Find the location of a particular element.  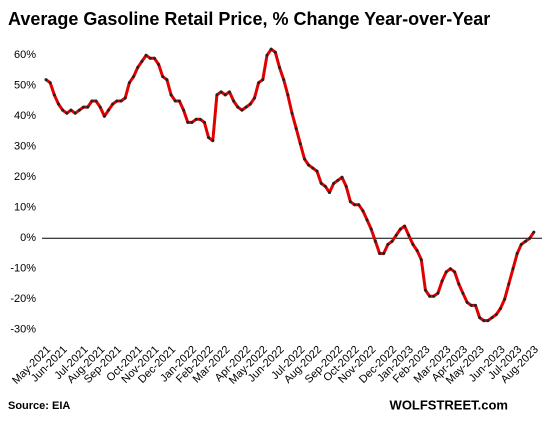

y-tick-label: 30% is located at coordinates (25, 147).